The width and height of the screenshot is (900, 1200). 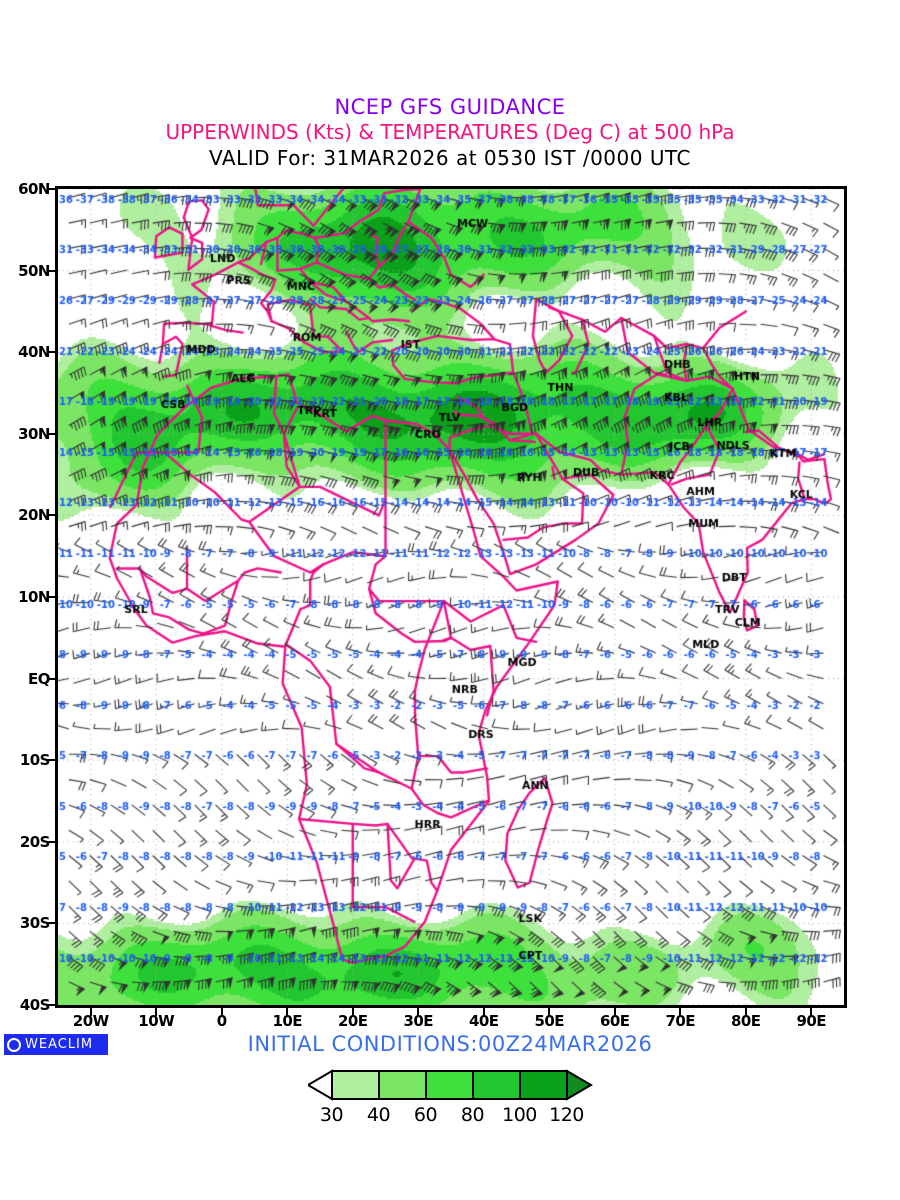 I want to click on weaclim-circle-icon, so click(x=14, y=1044).